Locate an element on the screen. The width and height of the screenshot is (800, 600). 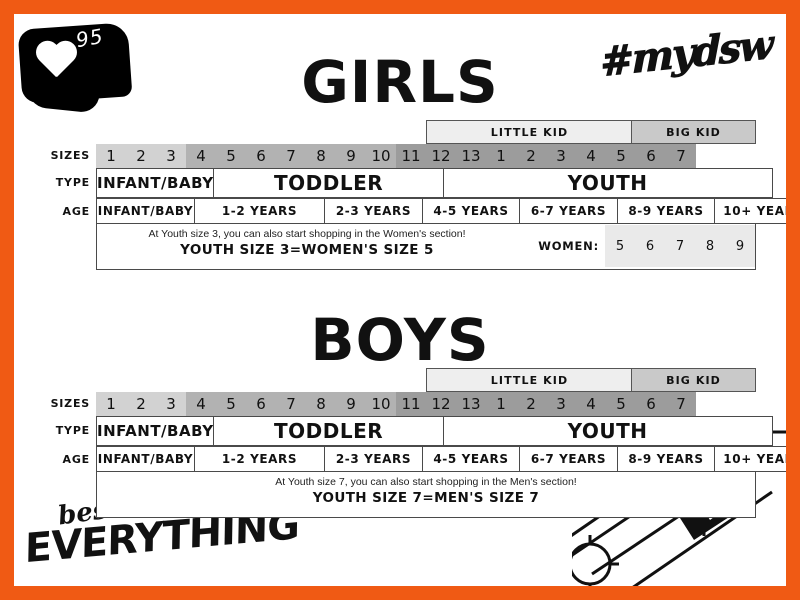
sizes-row-girls: 1 2 3 4 5 6 7 8 9 10 11 12 13 1 2 3 4 5 6 7 is located at coordinates (426, 156).